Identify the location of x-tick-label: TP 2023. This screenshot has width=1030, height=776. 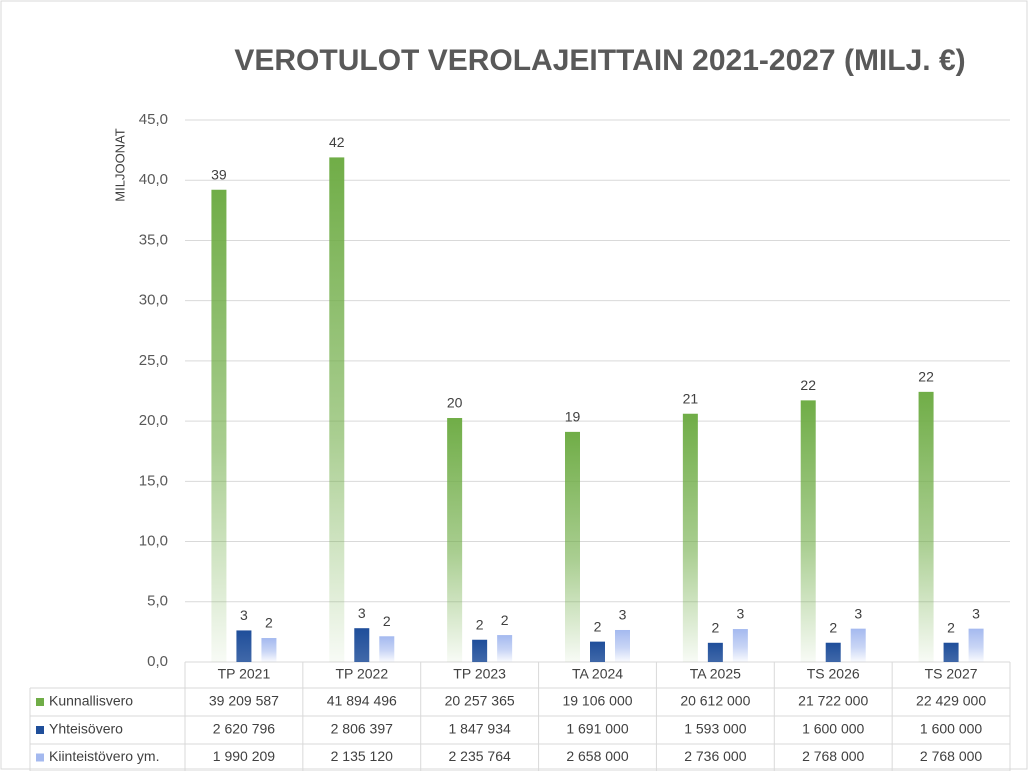
(479, 674).